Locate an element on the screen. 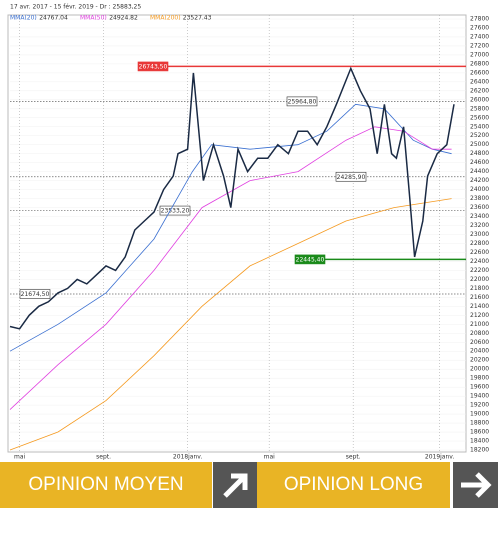  y-tick-label: 20400 is located at coordinates (479, 351).